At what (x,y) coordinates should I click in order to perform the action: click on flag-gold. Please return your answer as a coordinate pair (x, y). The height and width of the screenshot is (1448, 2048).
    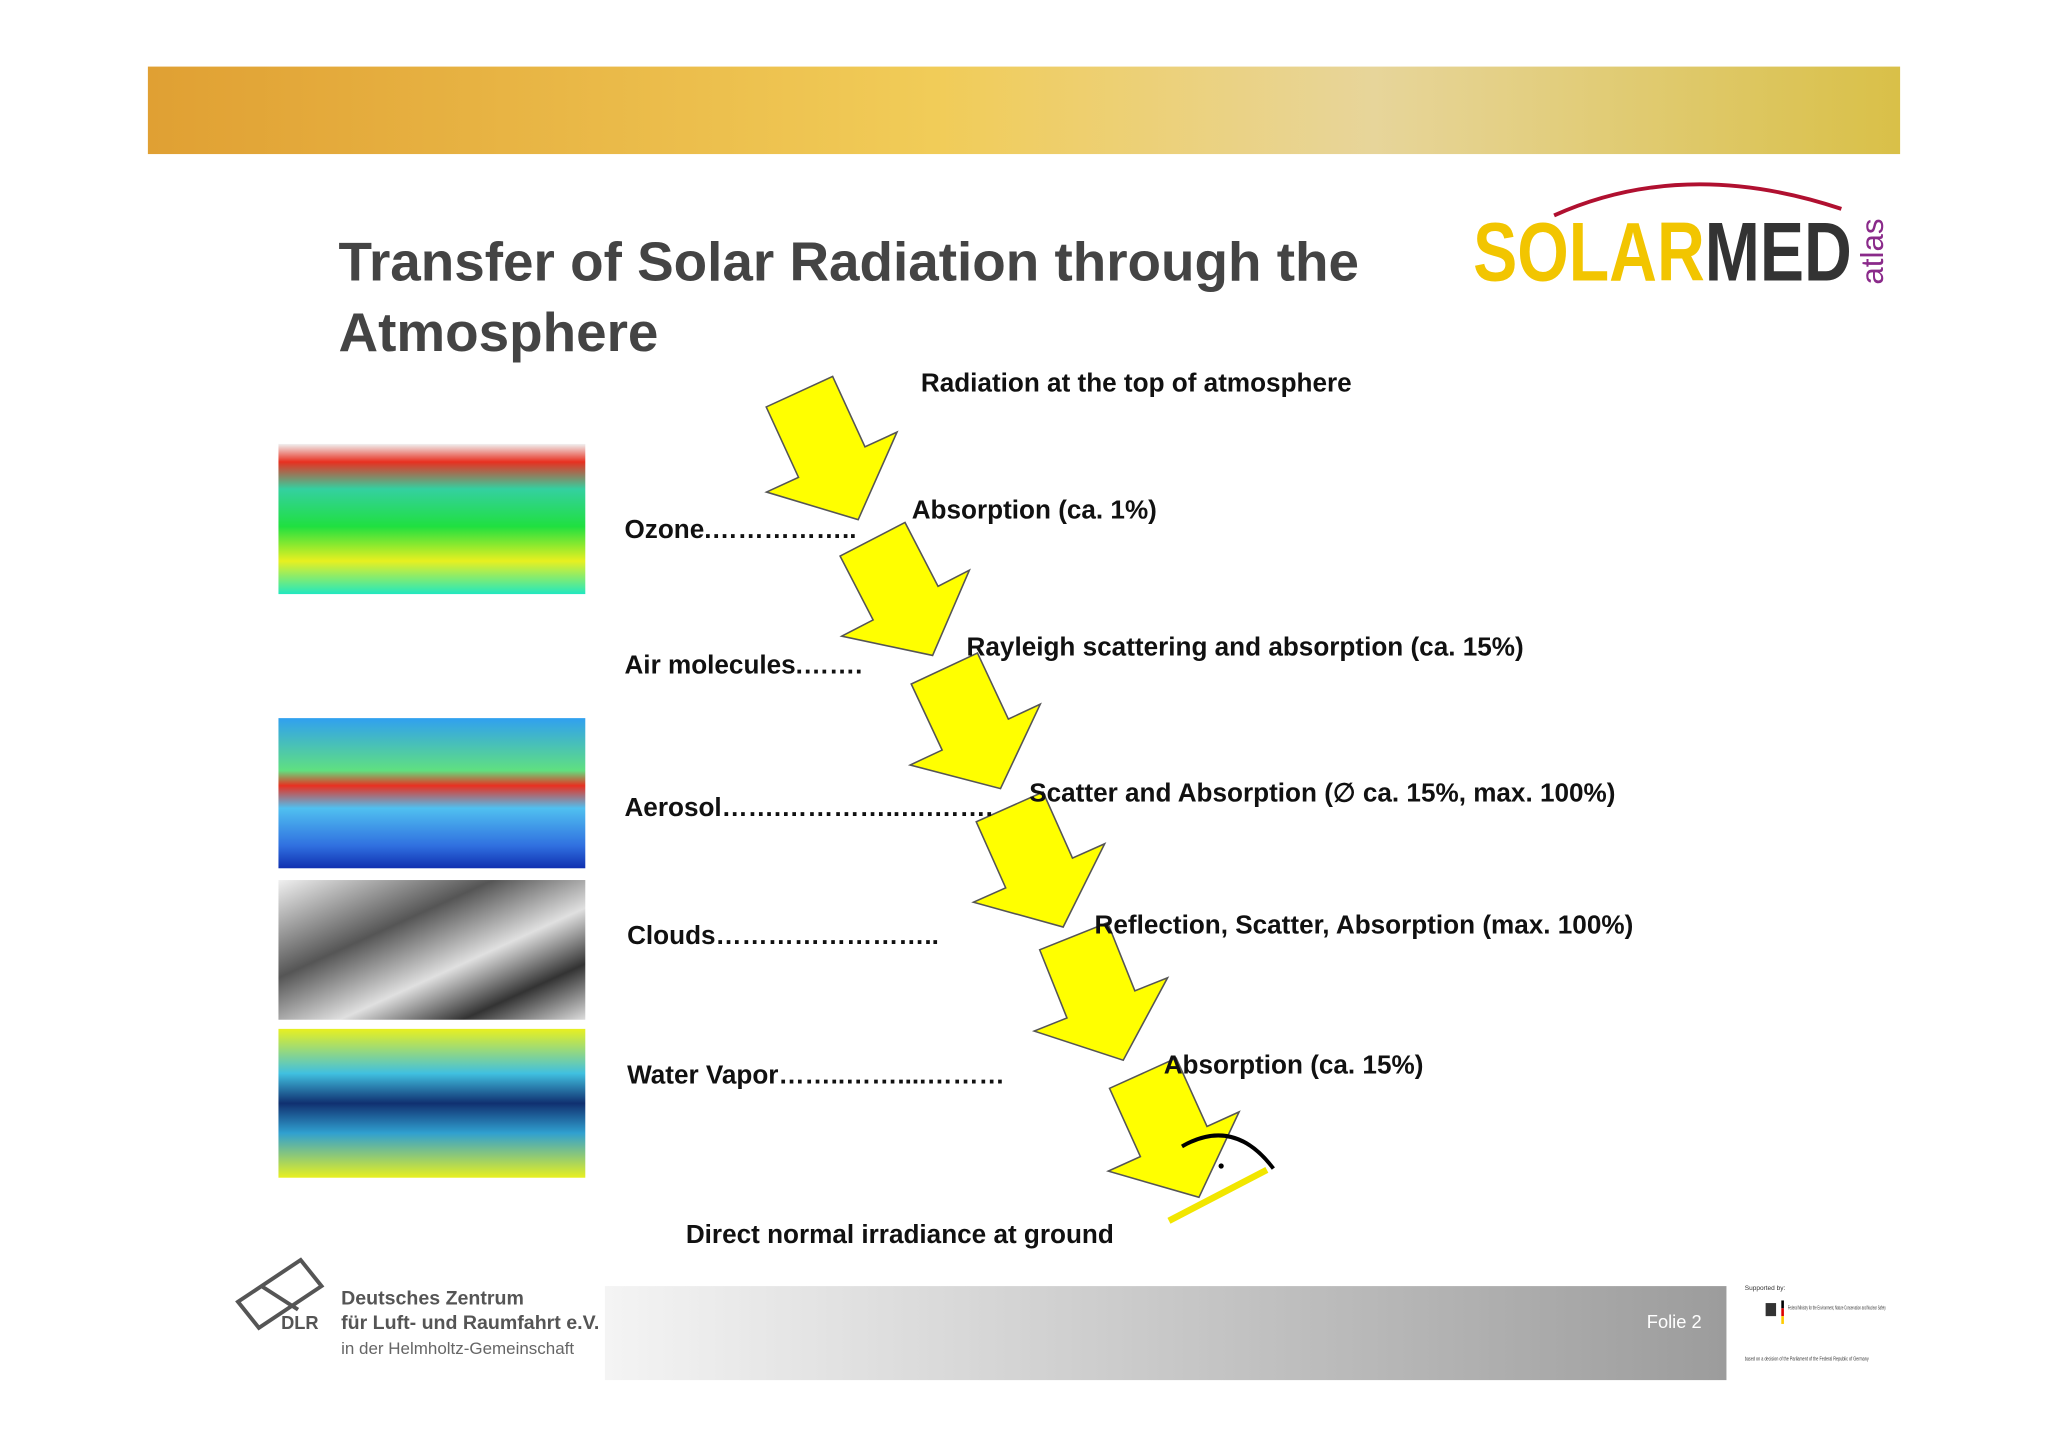
    Looking at the image, I should click on (1782, 1320).